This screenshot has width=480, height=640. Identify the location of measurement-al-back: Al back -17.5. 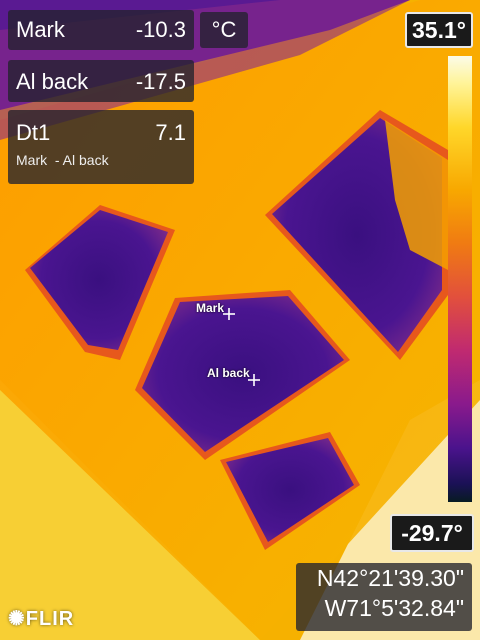
(101, 81).